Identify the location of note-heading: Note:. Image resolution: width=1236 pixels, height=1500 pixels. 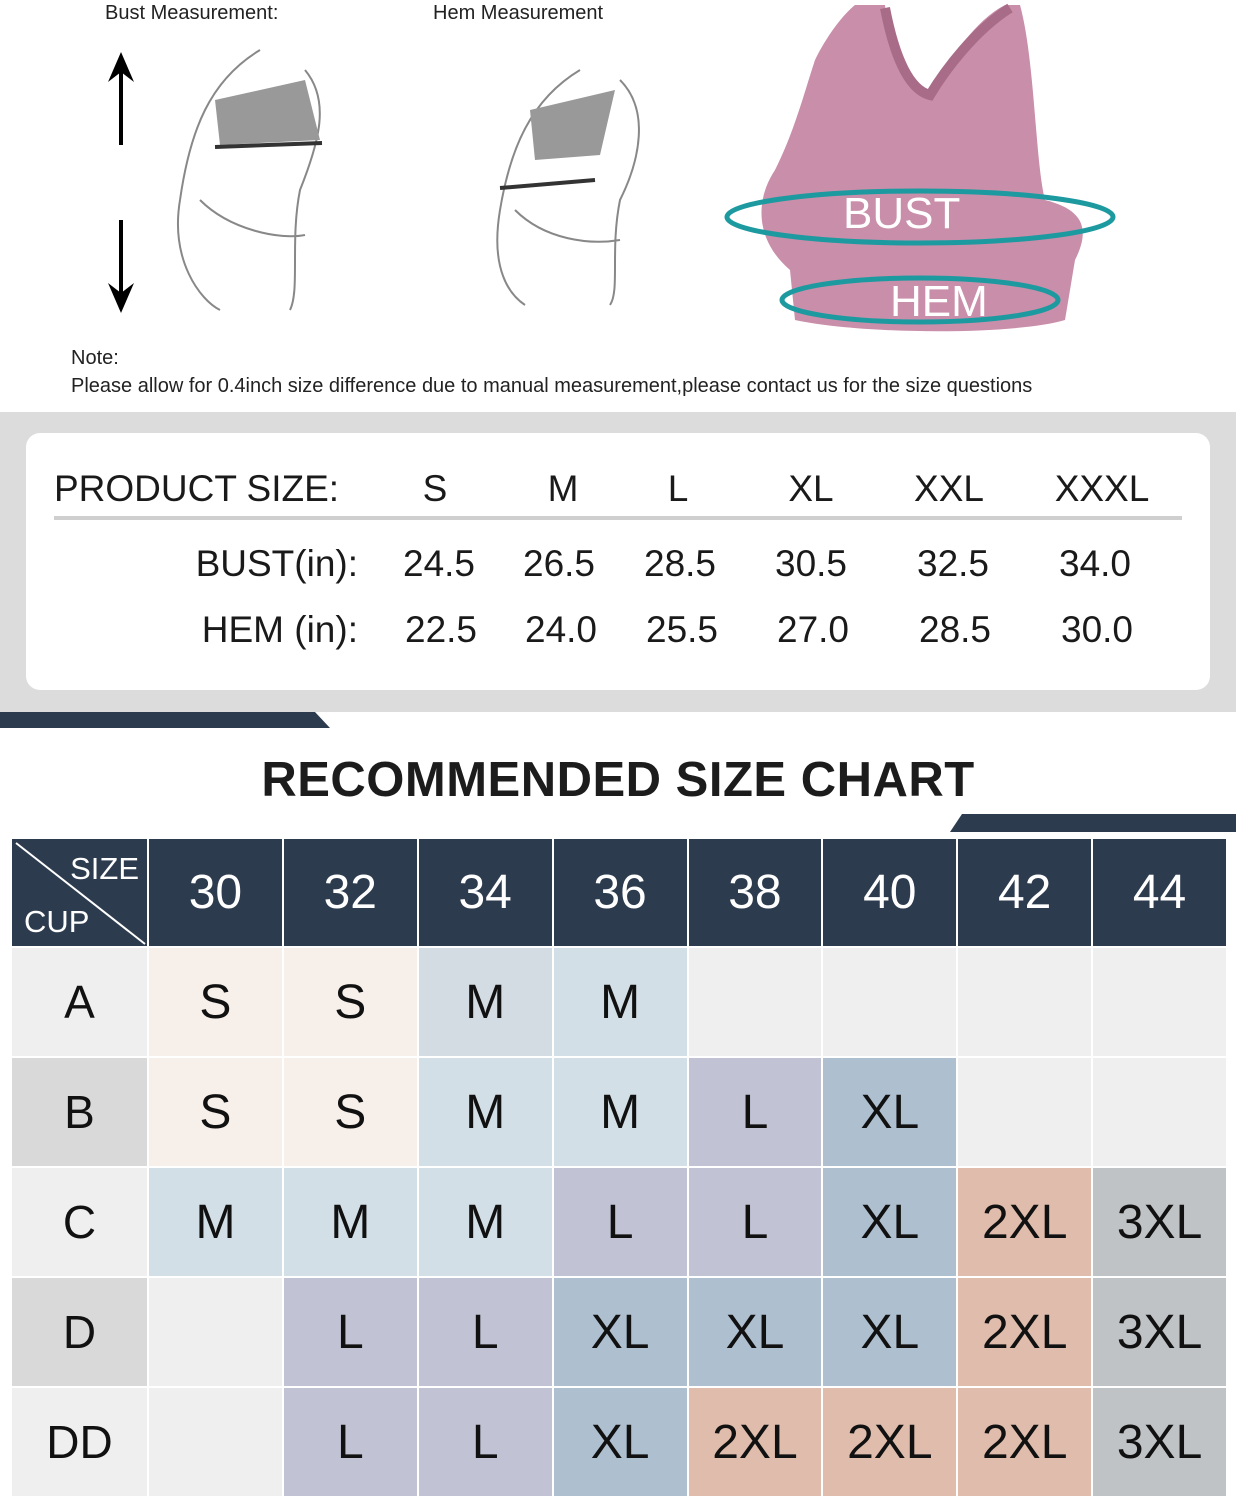
(95, 358).